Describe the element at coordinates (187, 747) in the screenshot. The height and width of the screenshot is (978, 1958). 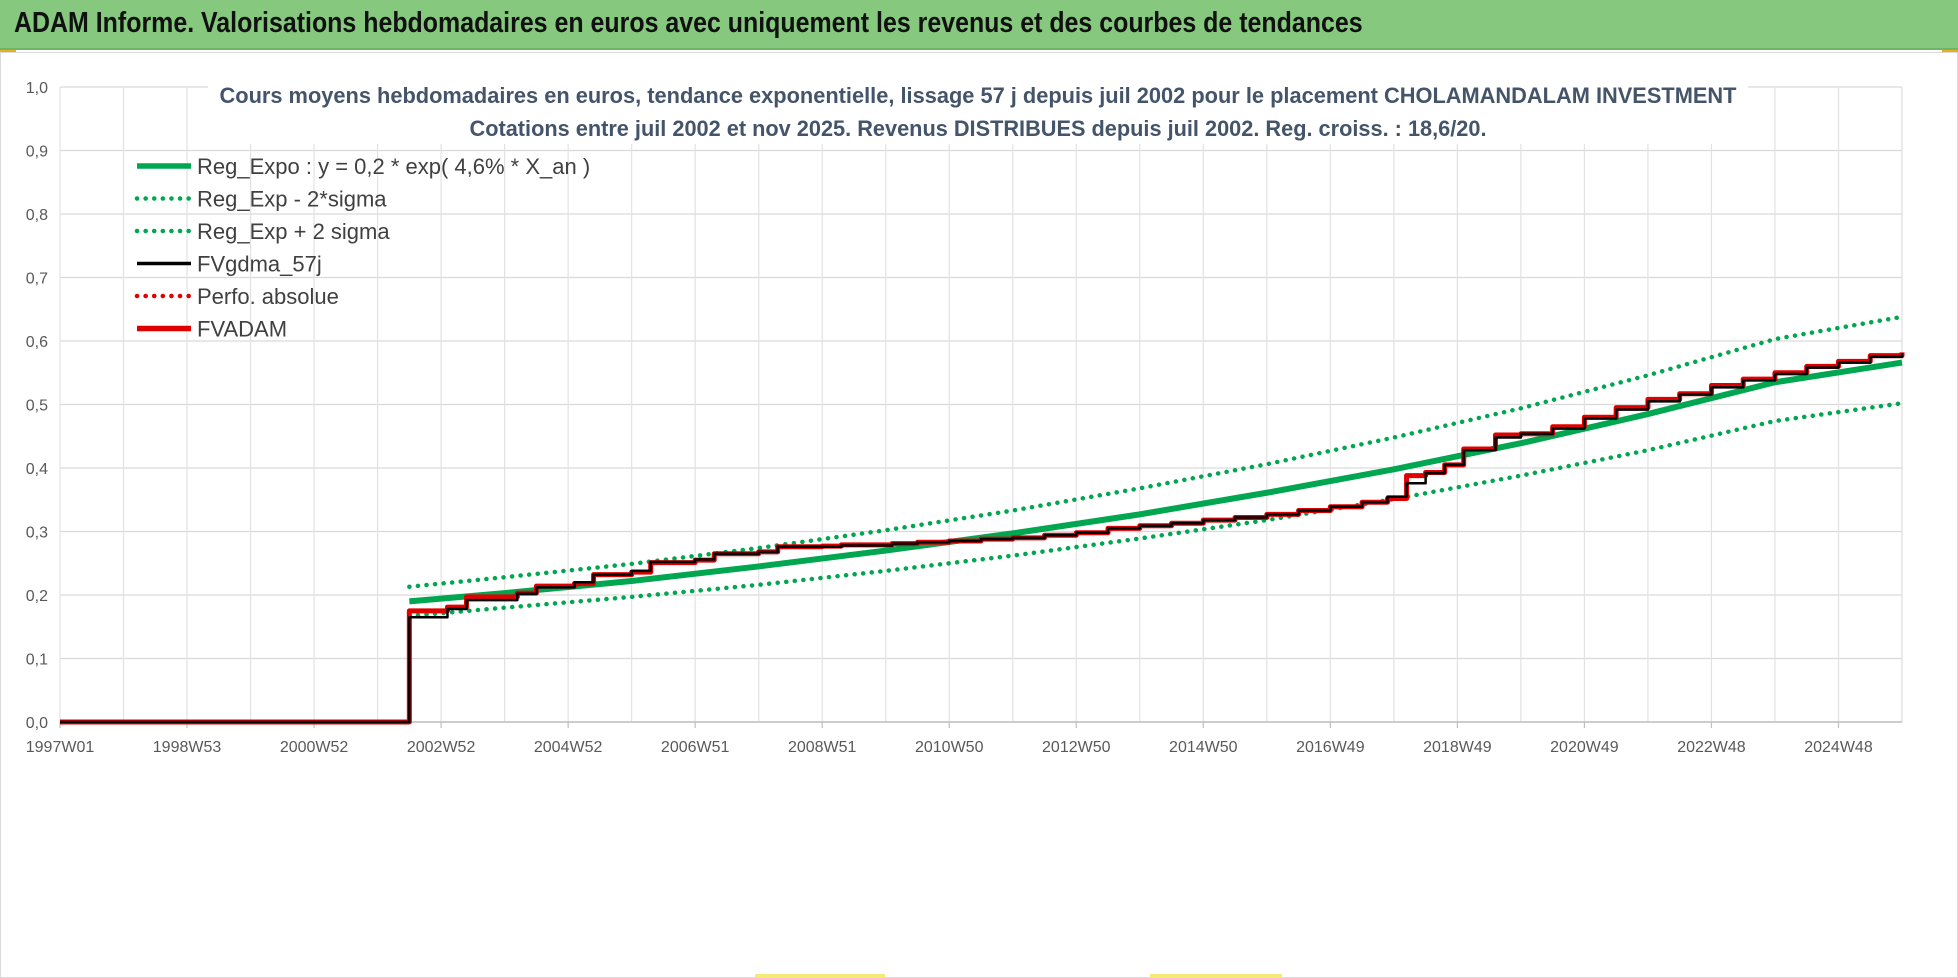
I see `x-tick-label: 1998W53` at that location.